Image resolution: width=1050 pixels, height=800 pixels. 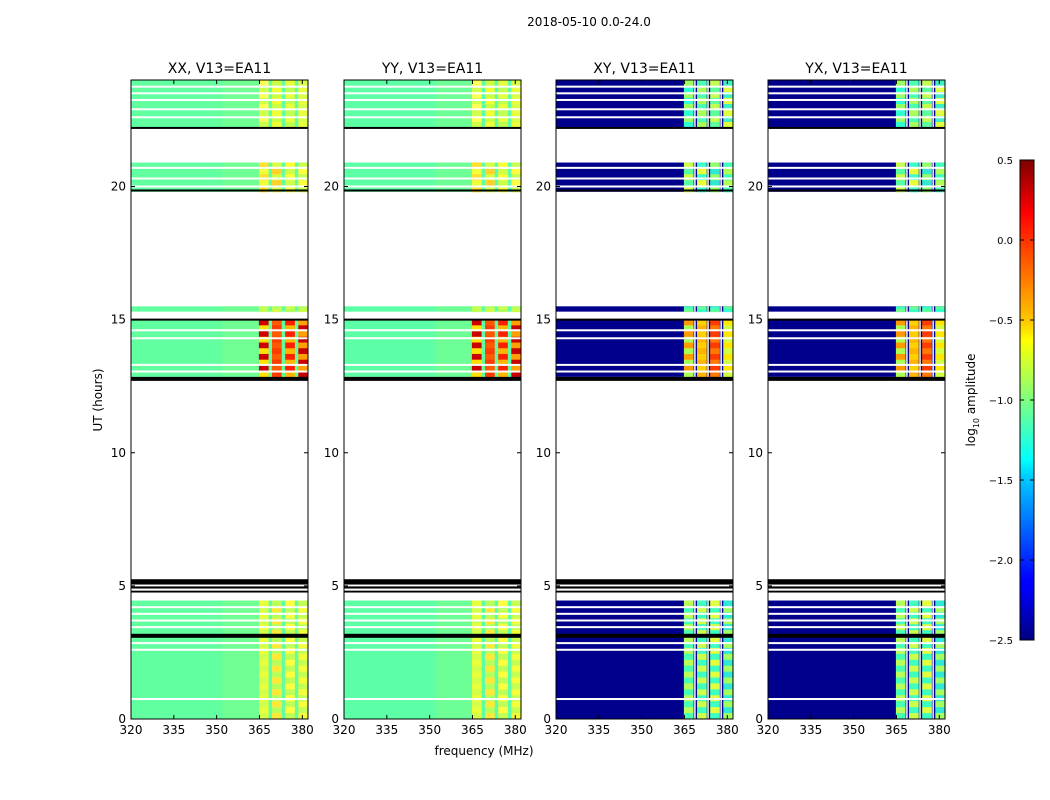 I want to click on x-tick-label: 350, so click(x=641, y=730).